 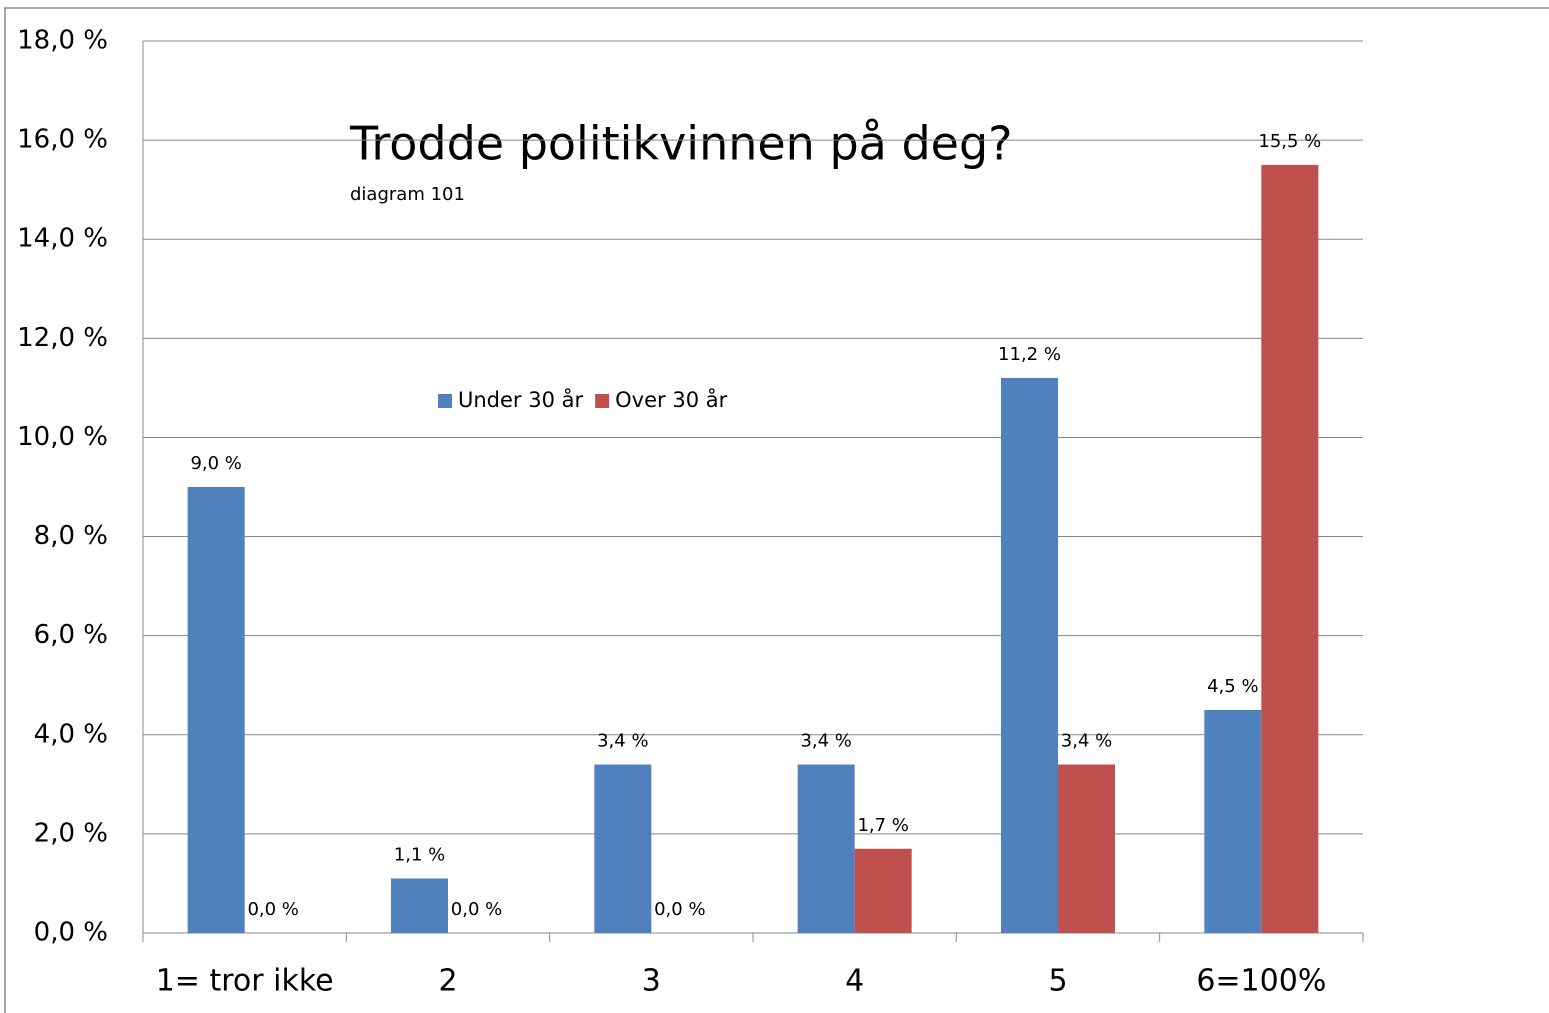 I want to click on y-tick-label: 4,0 %, so click(x=71, y=734).